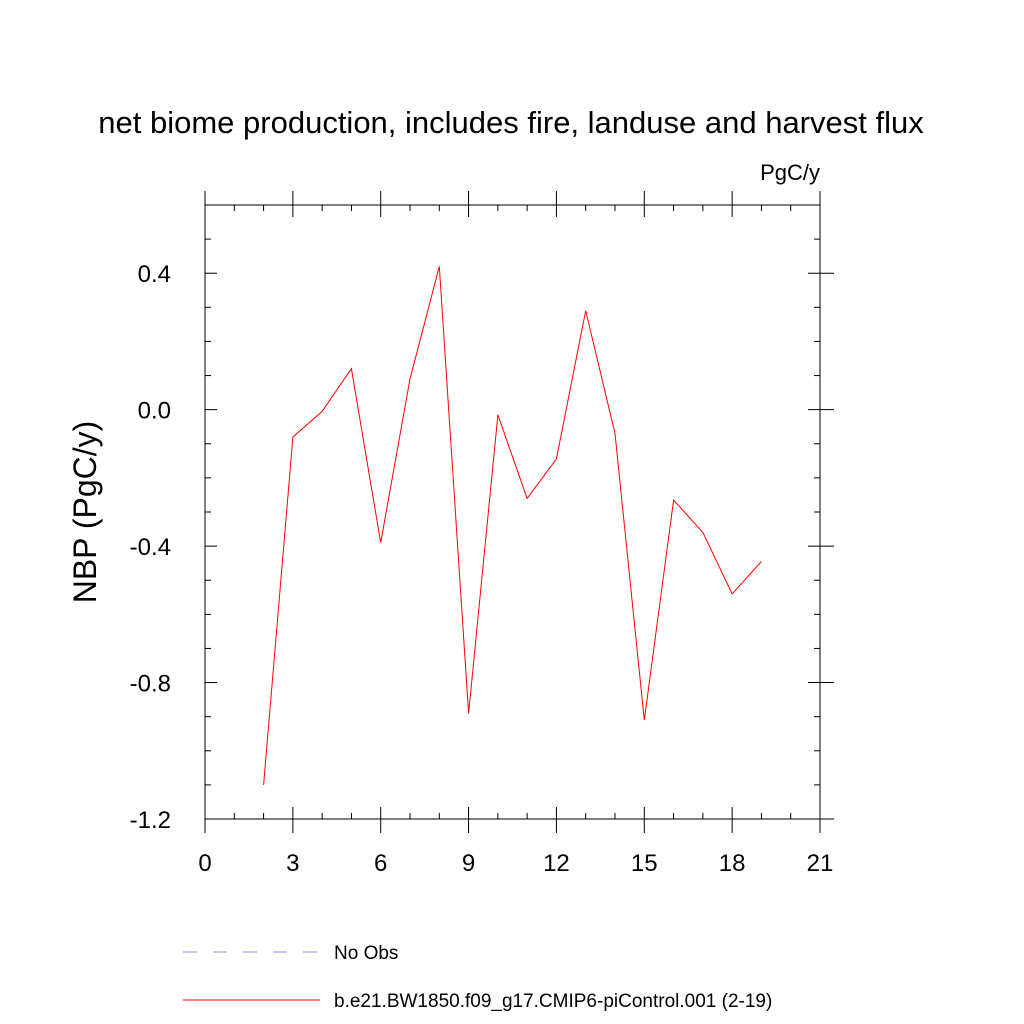  I want to click on x-tick-label: 12, so click(556, 863).